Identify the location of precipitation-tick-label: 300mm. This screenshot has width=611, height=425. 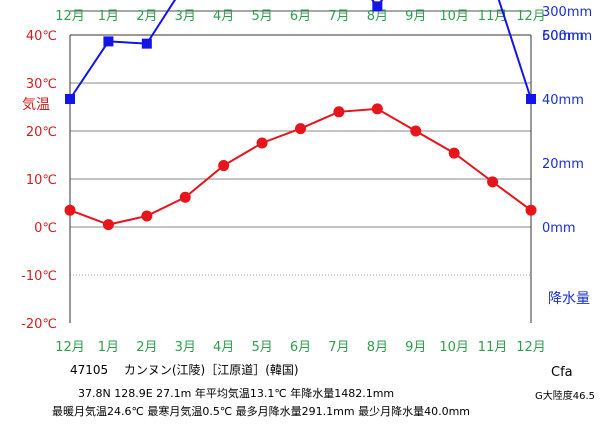
(567, 12).